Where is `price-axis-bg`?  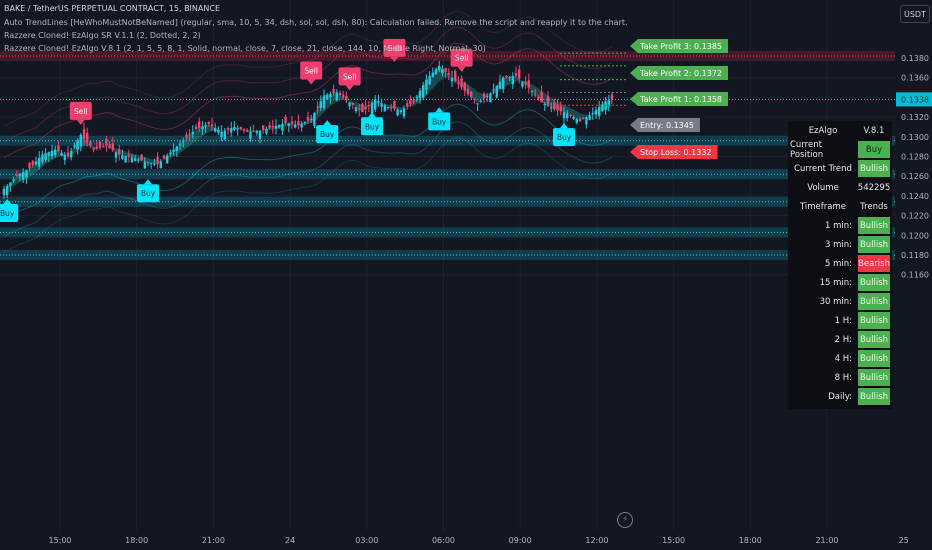
price-axis-bg is located at coordinates (913, 275).